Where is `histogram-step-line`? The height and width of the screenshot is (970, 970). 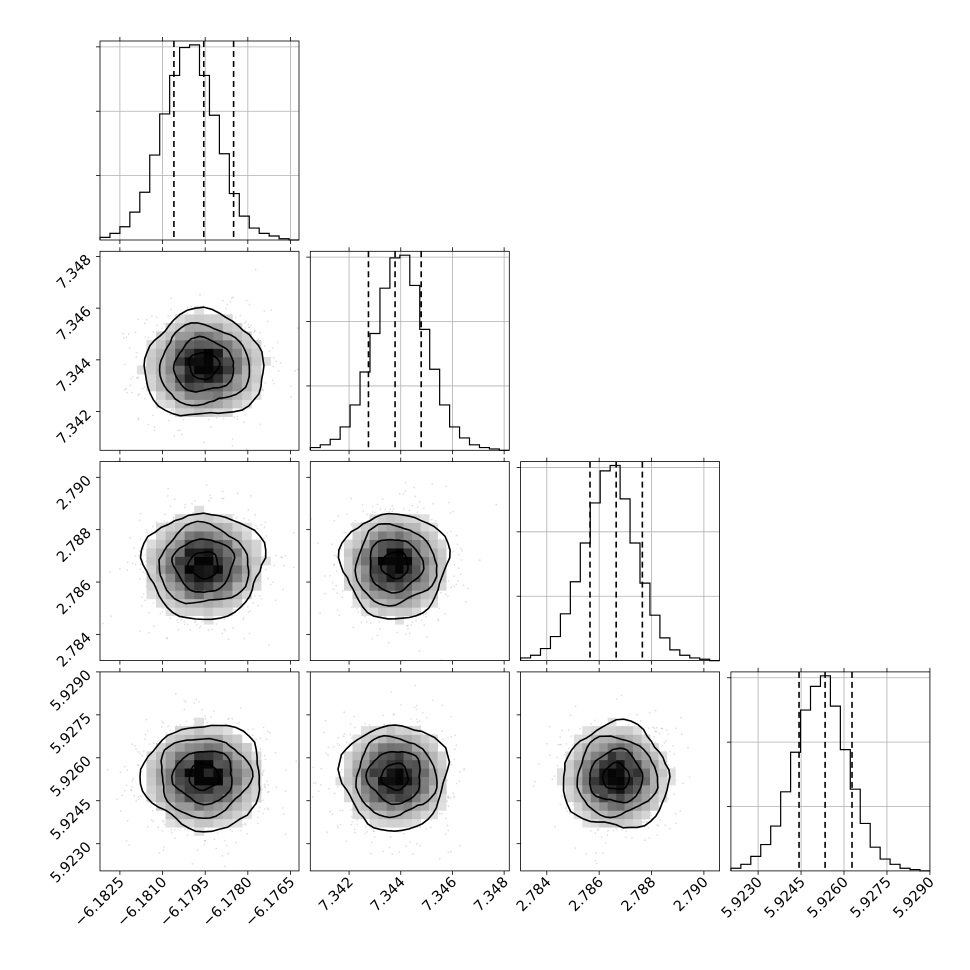
histogram-step-line is located at coordinates (409, 352).